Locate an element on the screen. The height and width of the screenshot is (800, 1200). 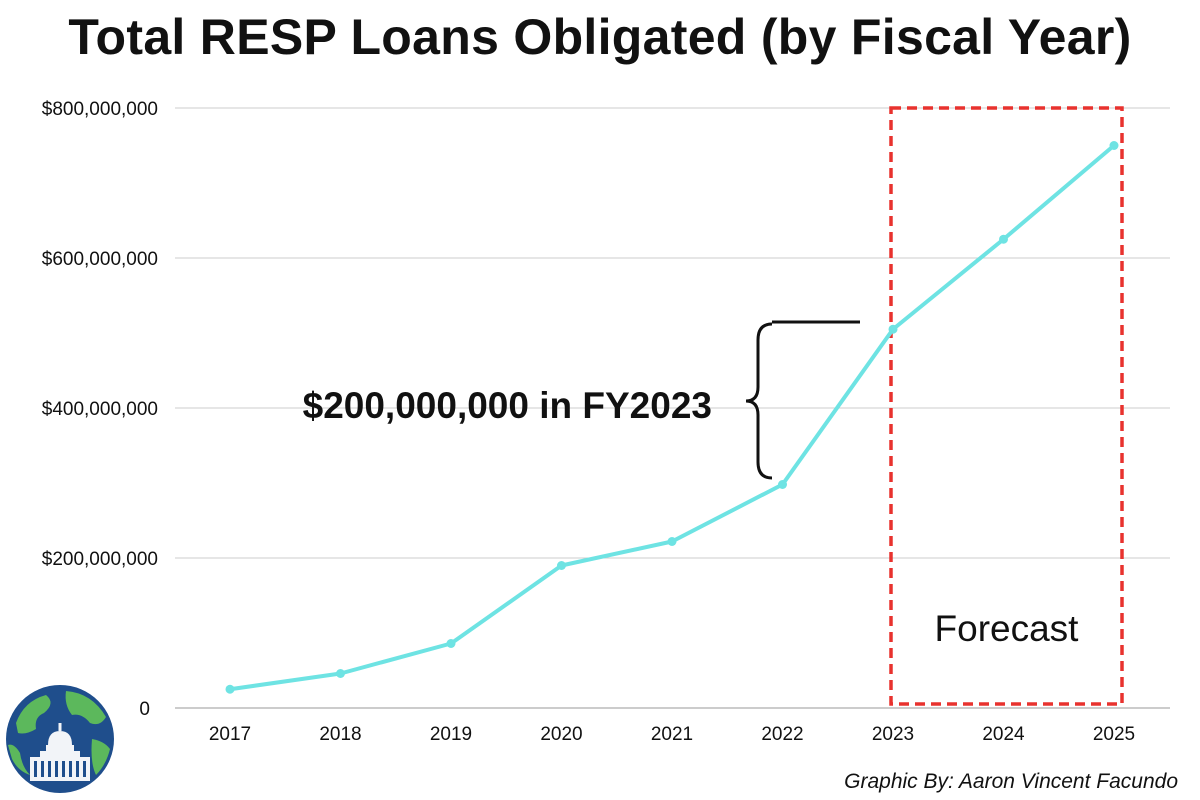
x-tick-label: 2020 is located at coordinates (561, 734).